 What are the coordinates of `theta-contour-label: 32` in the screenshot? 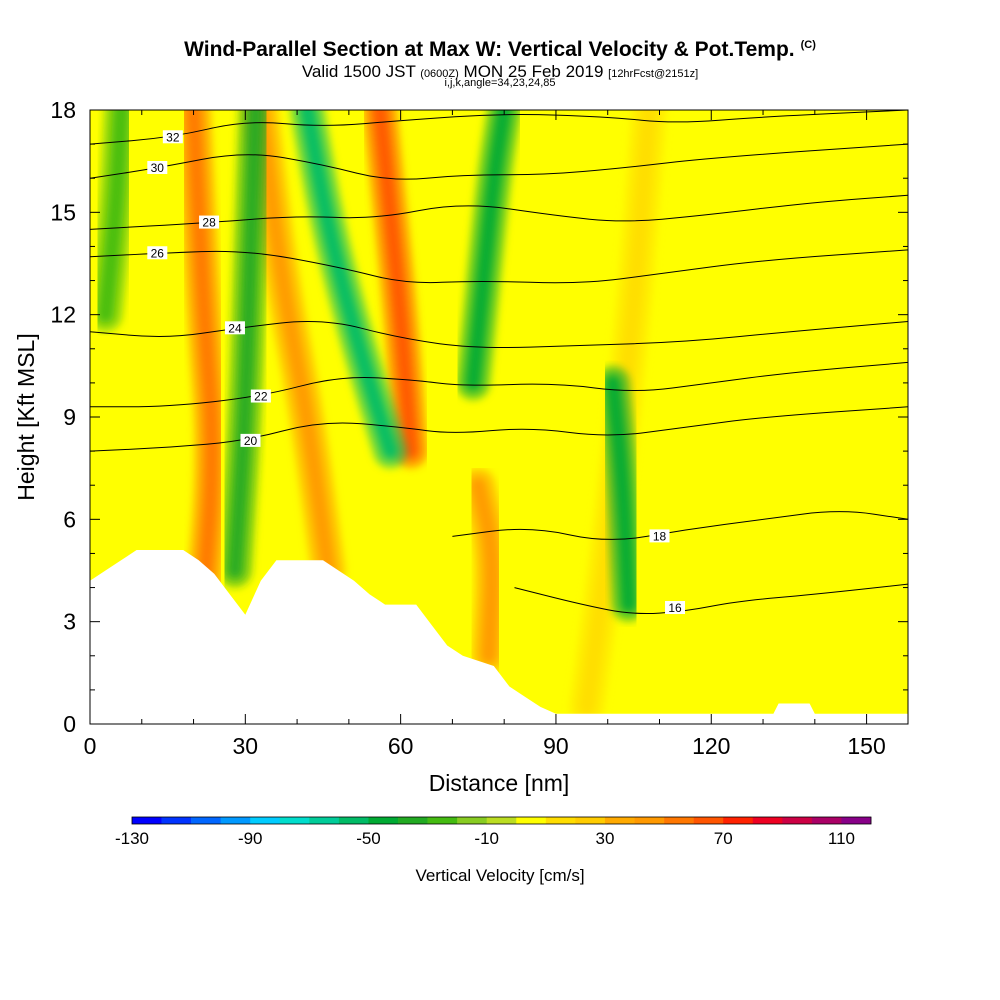 It's located at (173, 137).